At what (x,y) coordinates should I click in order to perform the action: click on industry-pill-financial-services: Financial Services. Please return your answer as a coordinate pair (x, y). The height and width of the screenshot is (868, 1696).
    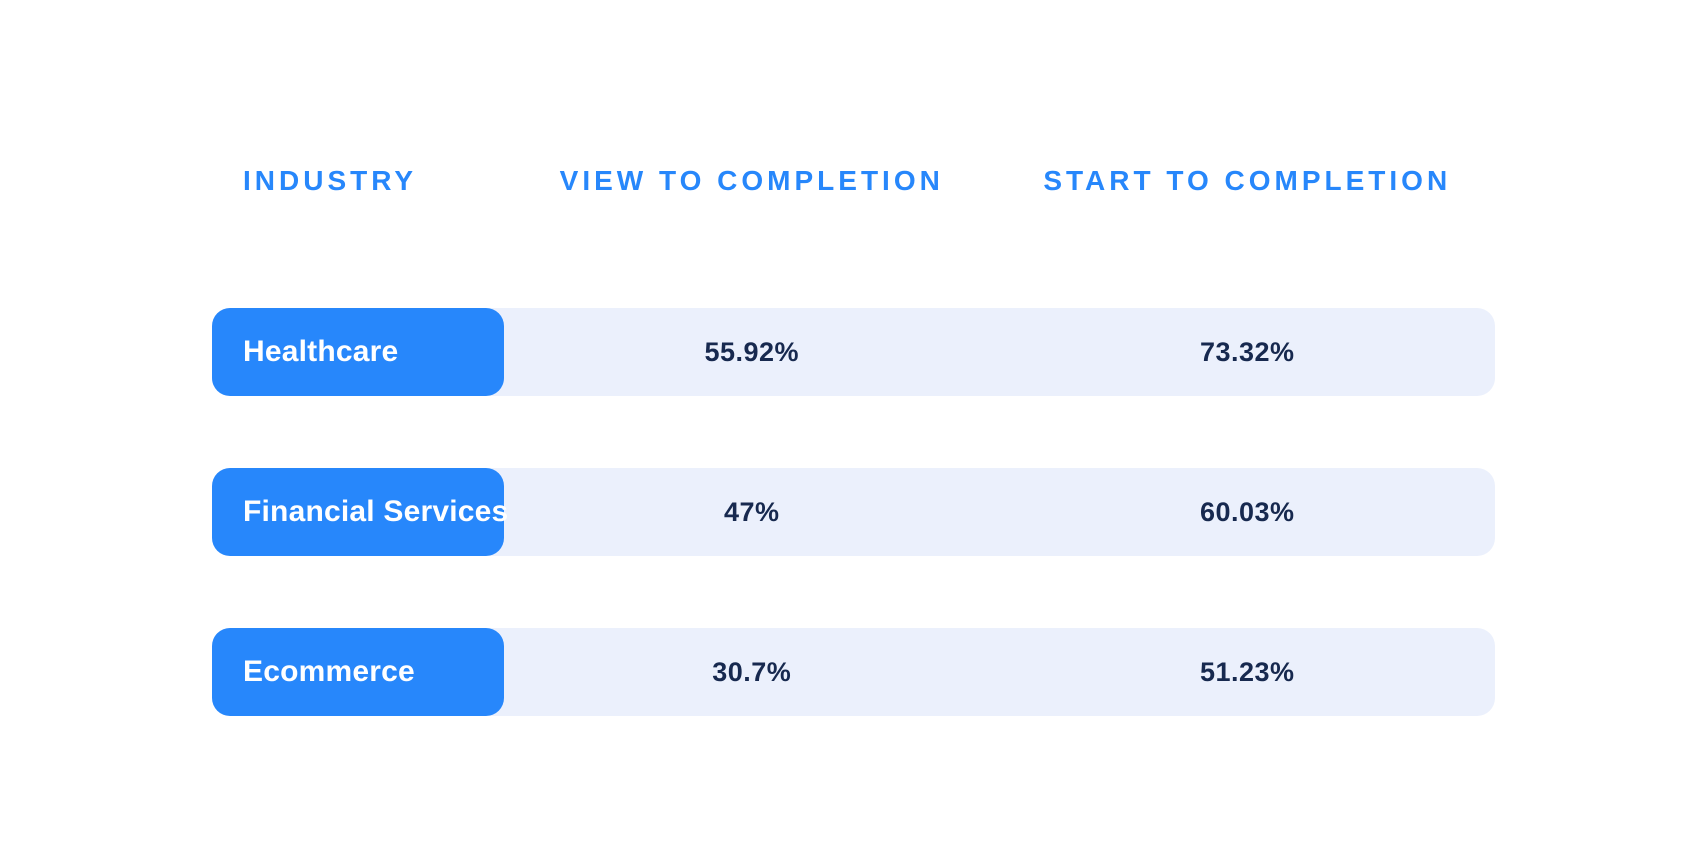
    Looking at the image, I should click on (360, 512).